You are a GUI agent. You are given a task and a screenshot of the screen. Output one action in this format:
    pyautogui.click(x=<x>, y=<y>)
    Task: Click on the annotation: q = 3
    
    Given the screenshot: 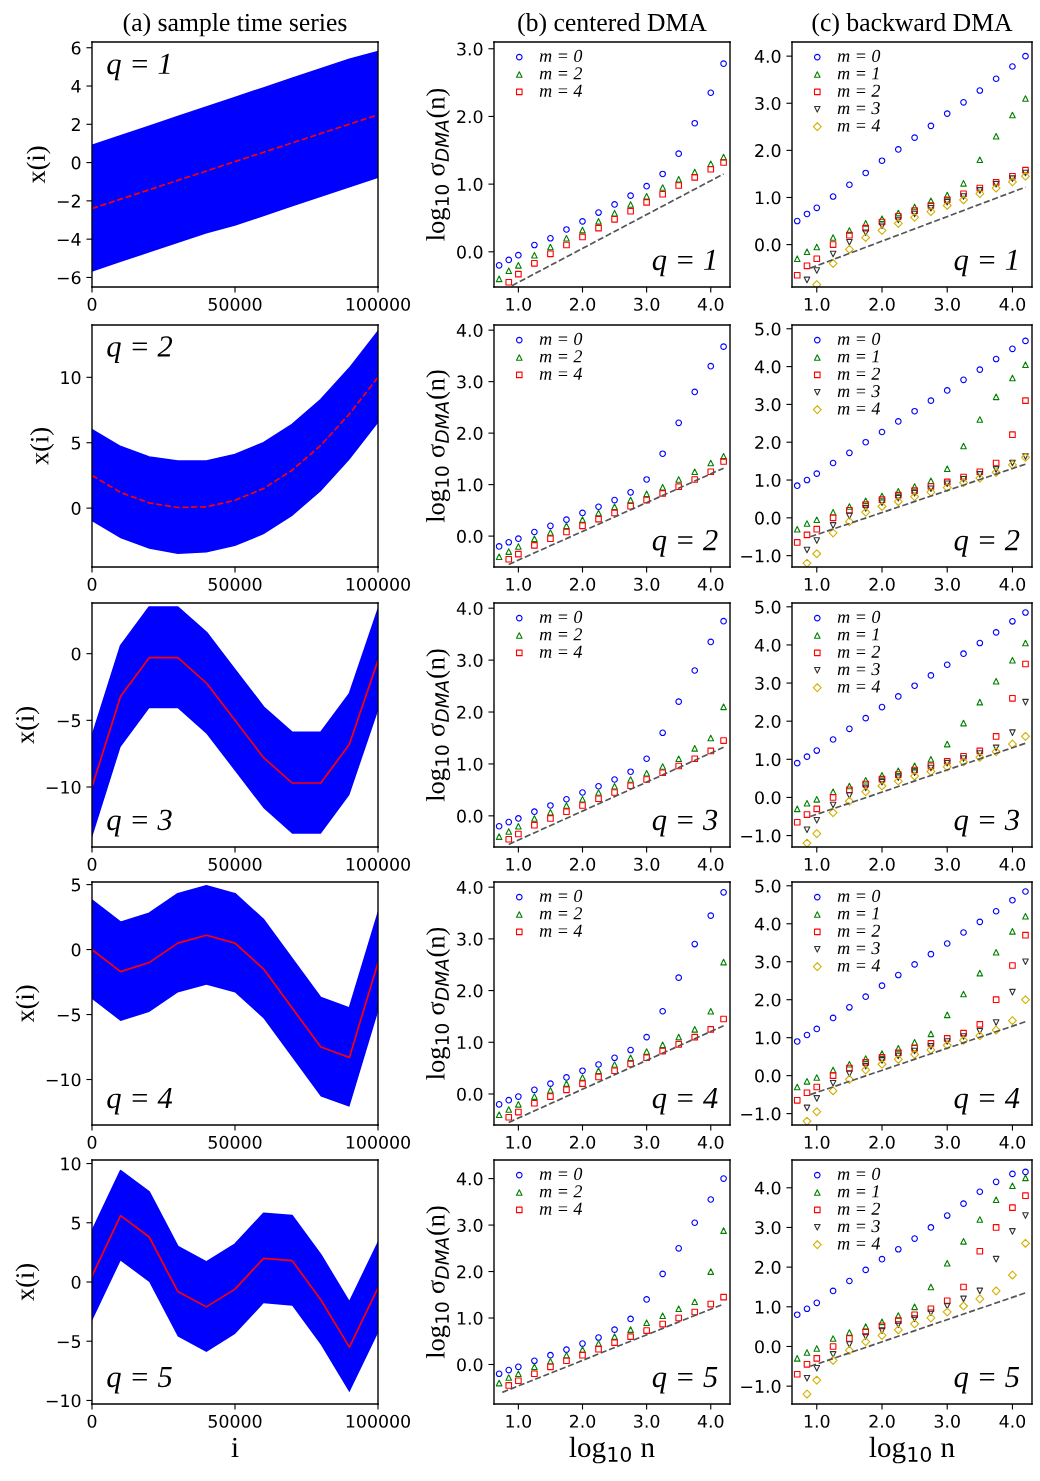 What is the action you would take?
    pyautogui.click(x=986, y=823)
    